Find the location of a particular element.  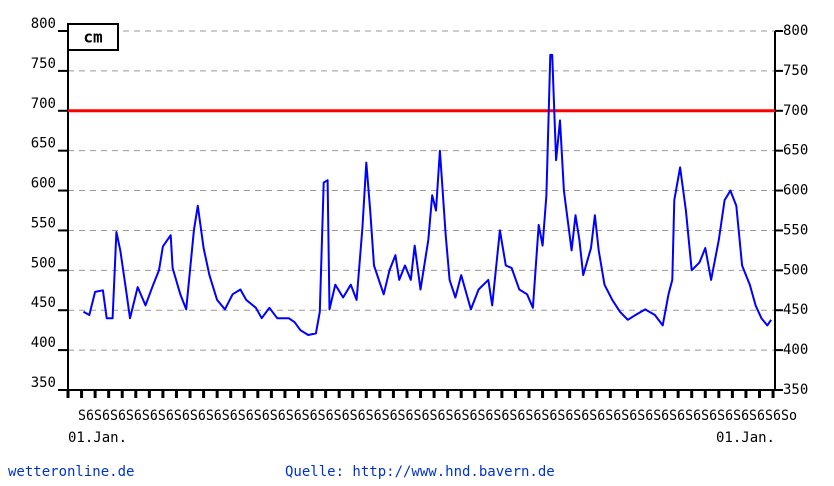

unit-label: cm is located at coordinates (93, 37).